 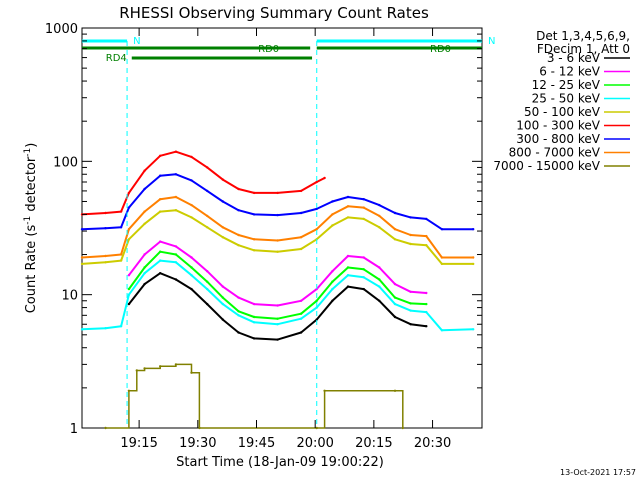 What do you see at coordinates (31, 269) in the screenshot?
I see `y-axis-label-part1: Count Rate (s` at bounding box center [31, 269].